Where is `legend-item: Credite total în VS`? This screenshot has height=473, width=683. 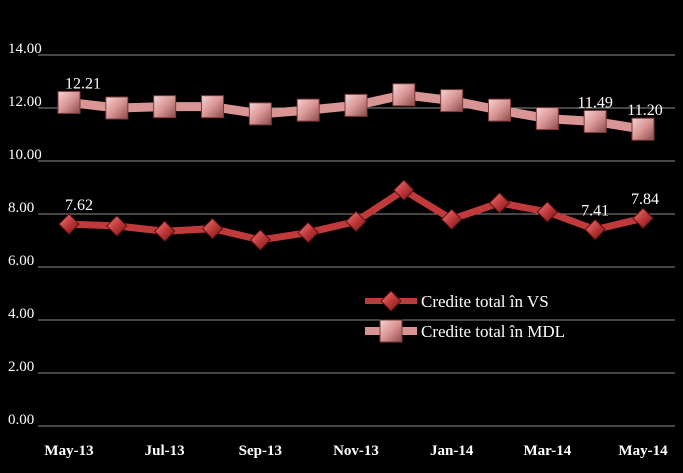
legend-item: Credite total în VS is located at coordinates (457, 301).